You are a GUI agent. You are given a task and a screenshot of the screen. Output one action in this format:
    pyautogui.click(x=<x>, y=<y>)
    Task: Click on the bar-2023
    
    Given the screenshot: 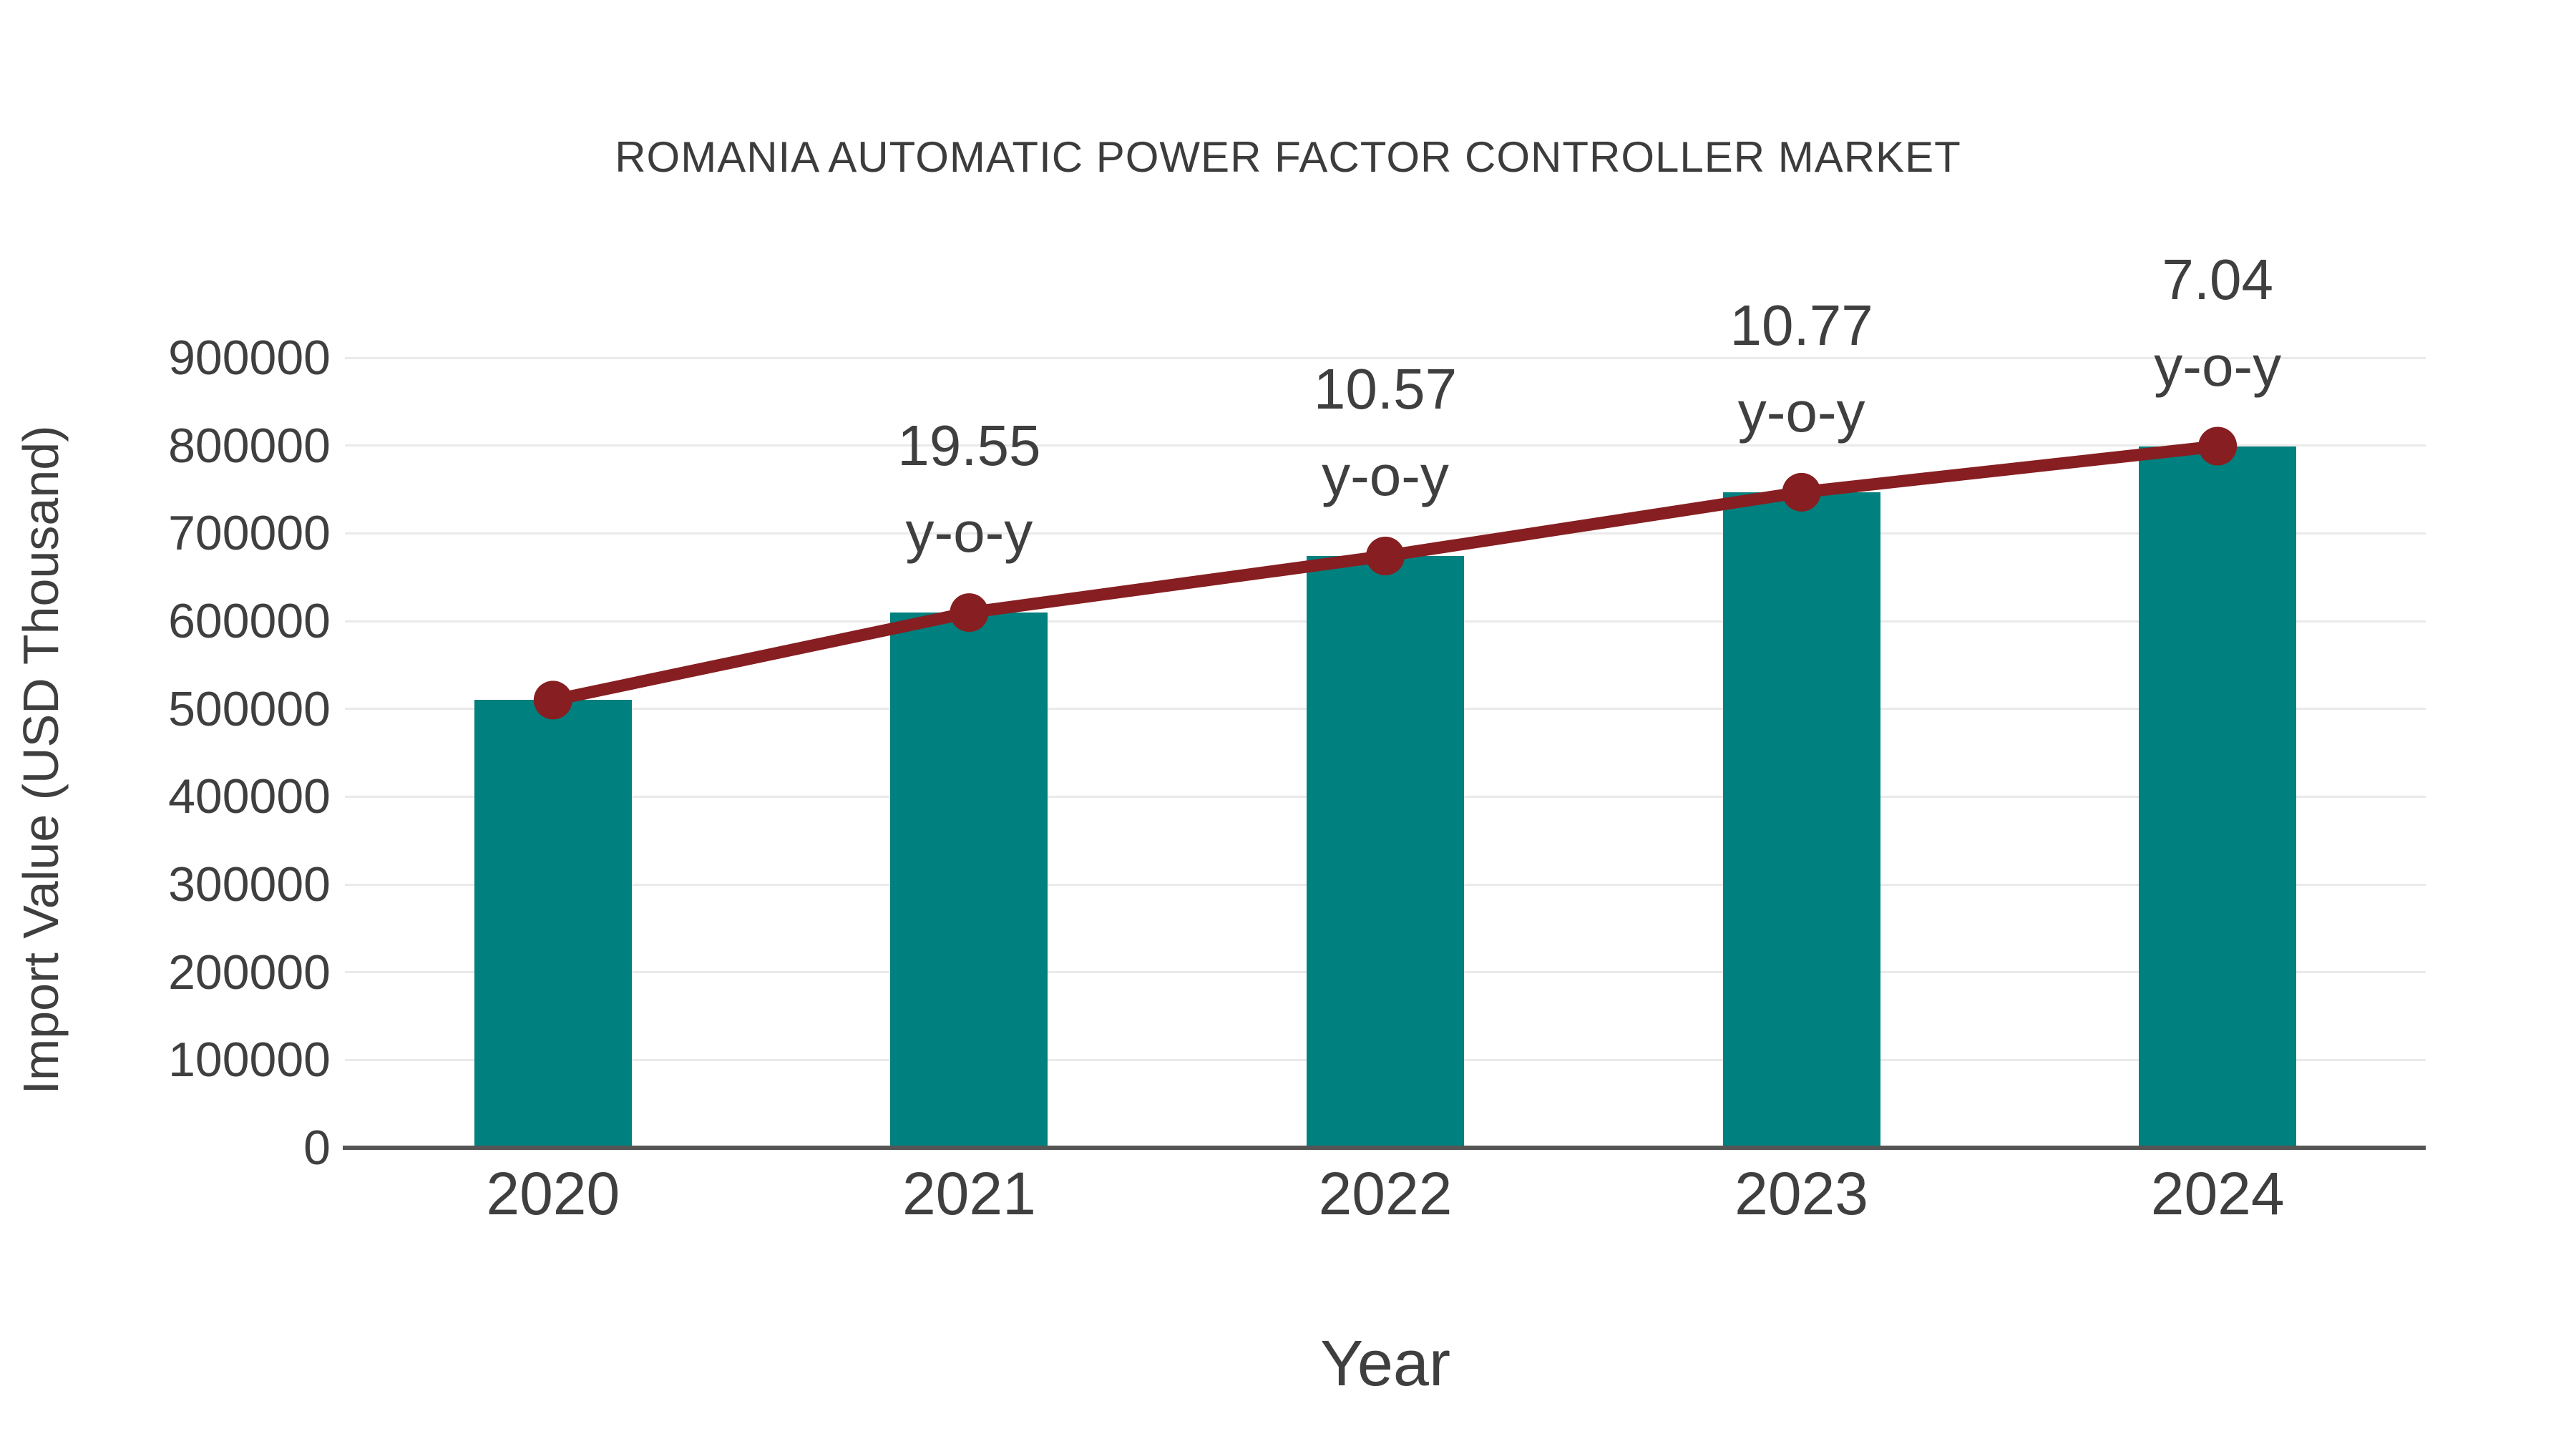 What is the action you would take?
    pyautogui.click(x=1801, y=820)
    